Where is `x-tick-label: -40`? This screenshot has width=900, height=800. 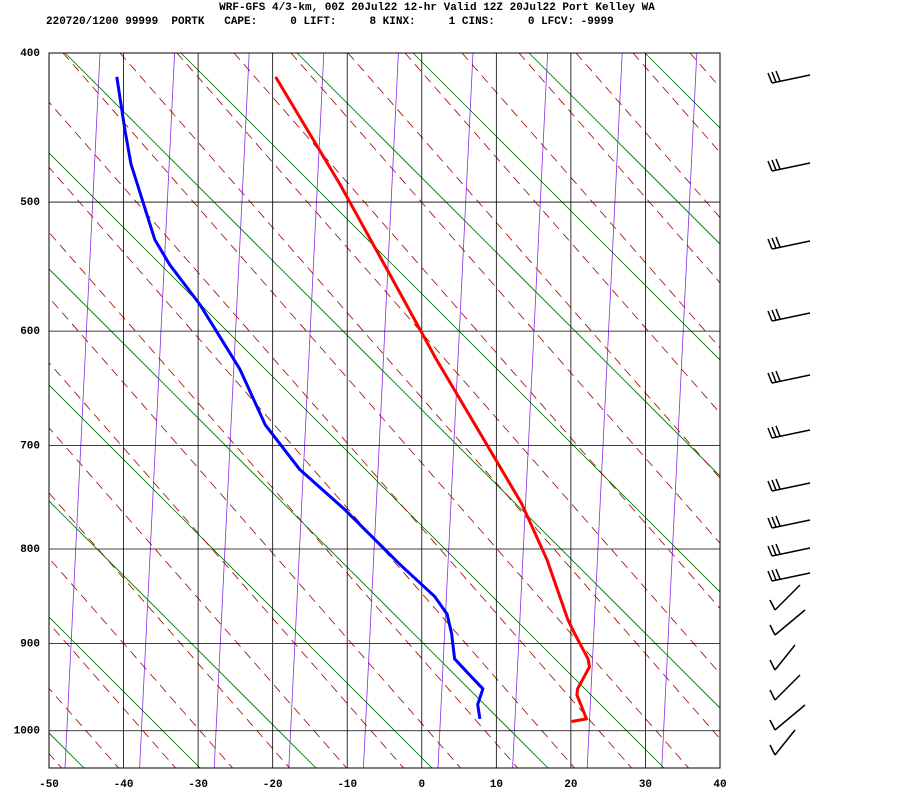 x-tick-label: -40 is located at coordinates (124, 785).